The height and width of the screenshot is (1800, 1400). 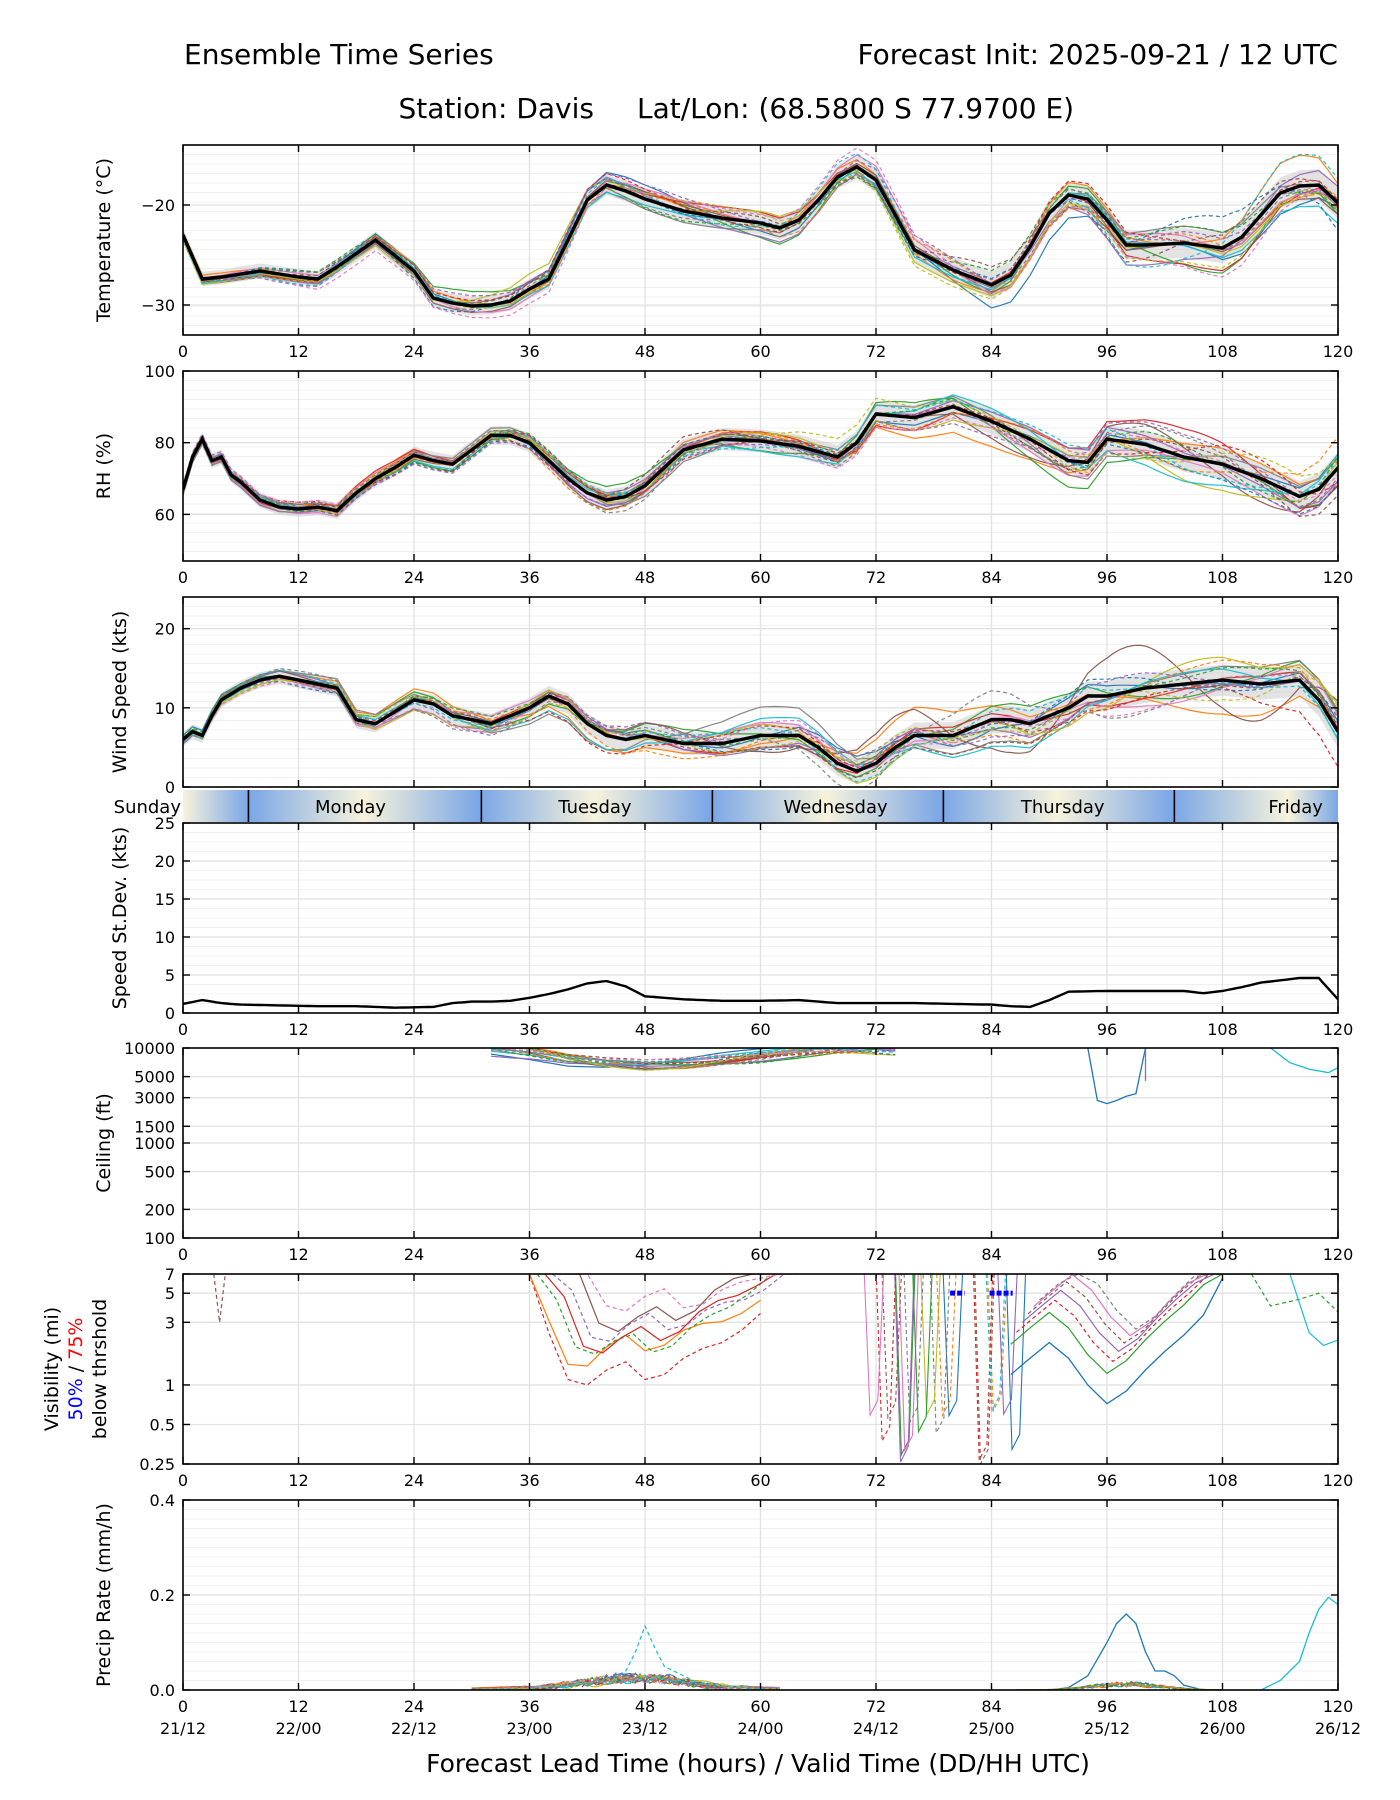 I want to click on day-label-tuesday: Tuesday, so click(x=594, y=807).